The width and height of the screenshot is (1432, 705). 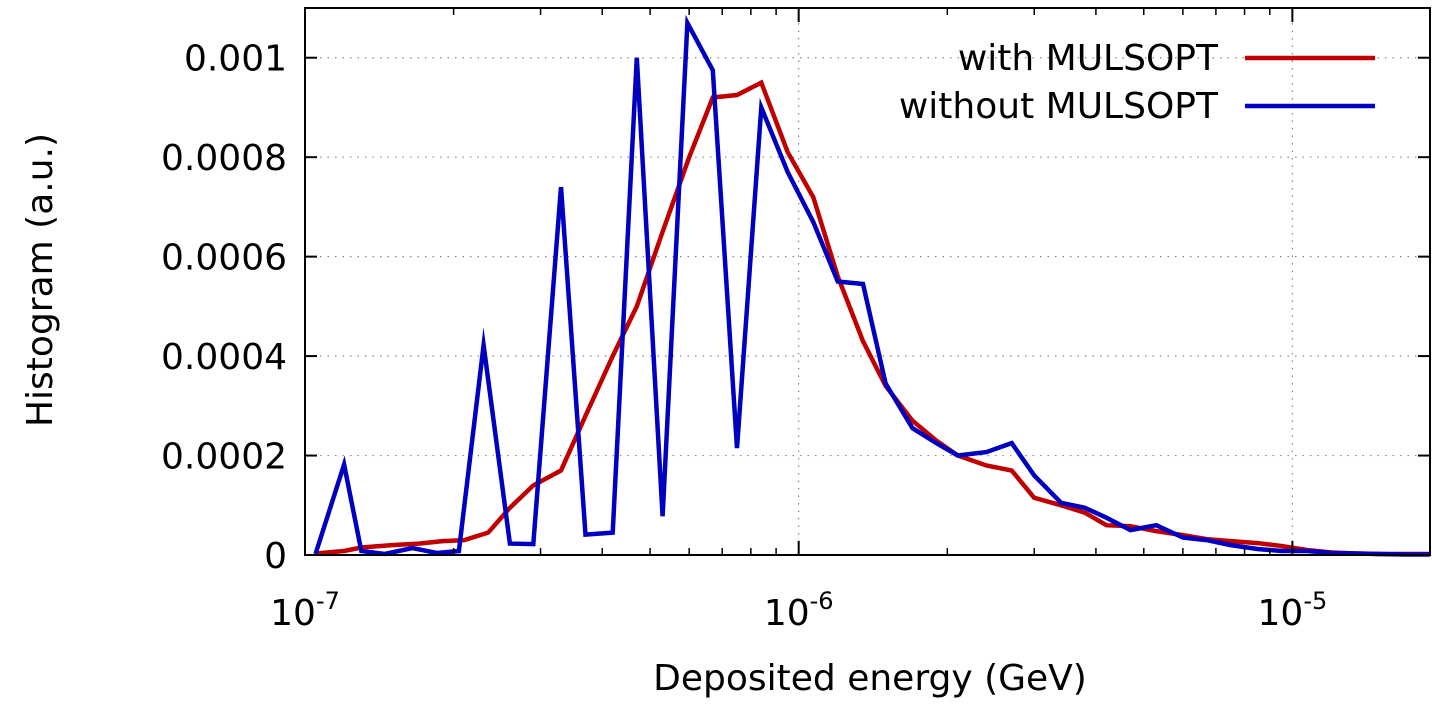 What do you see at coordinates (870, 678) in the screenshot?
I see `x-axis-label: Deposited energy (GeV)` at bounding box center [870, 678].